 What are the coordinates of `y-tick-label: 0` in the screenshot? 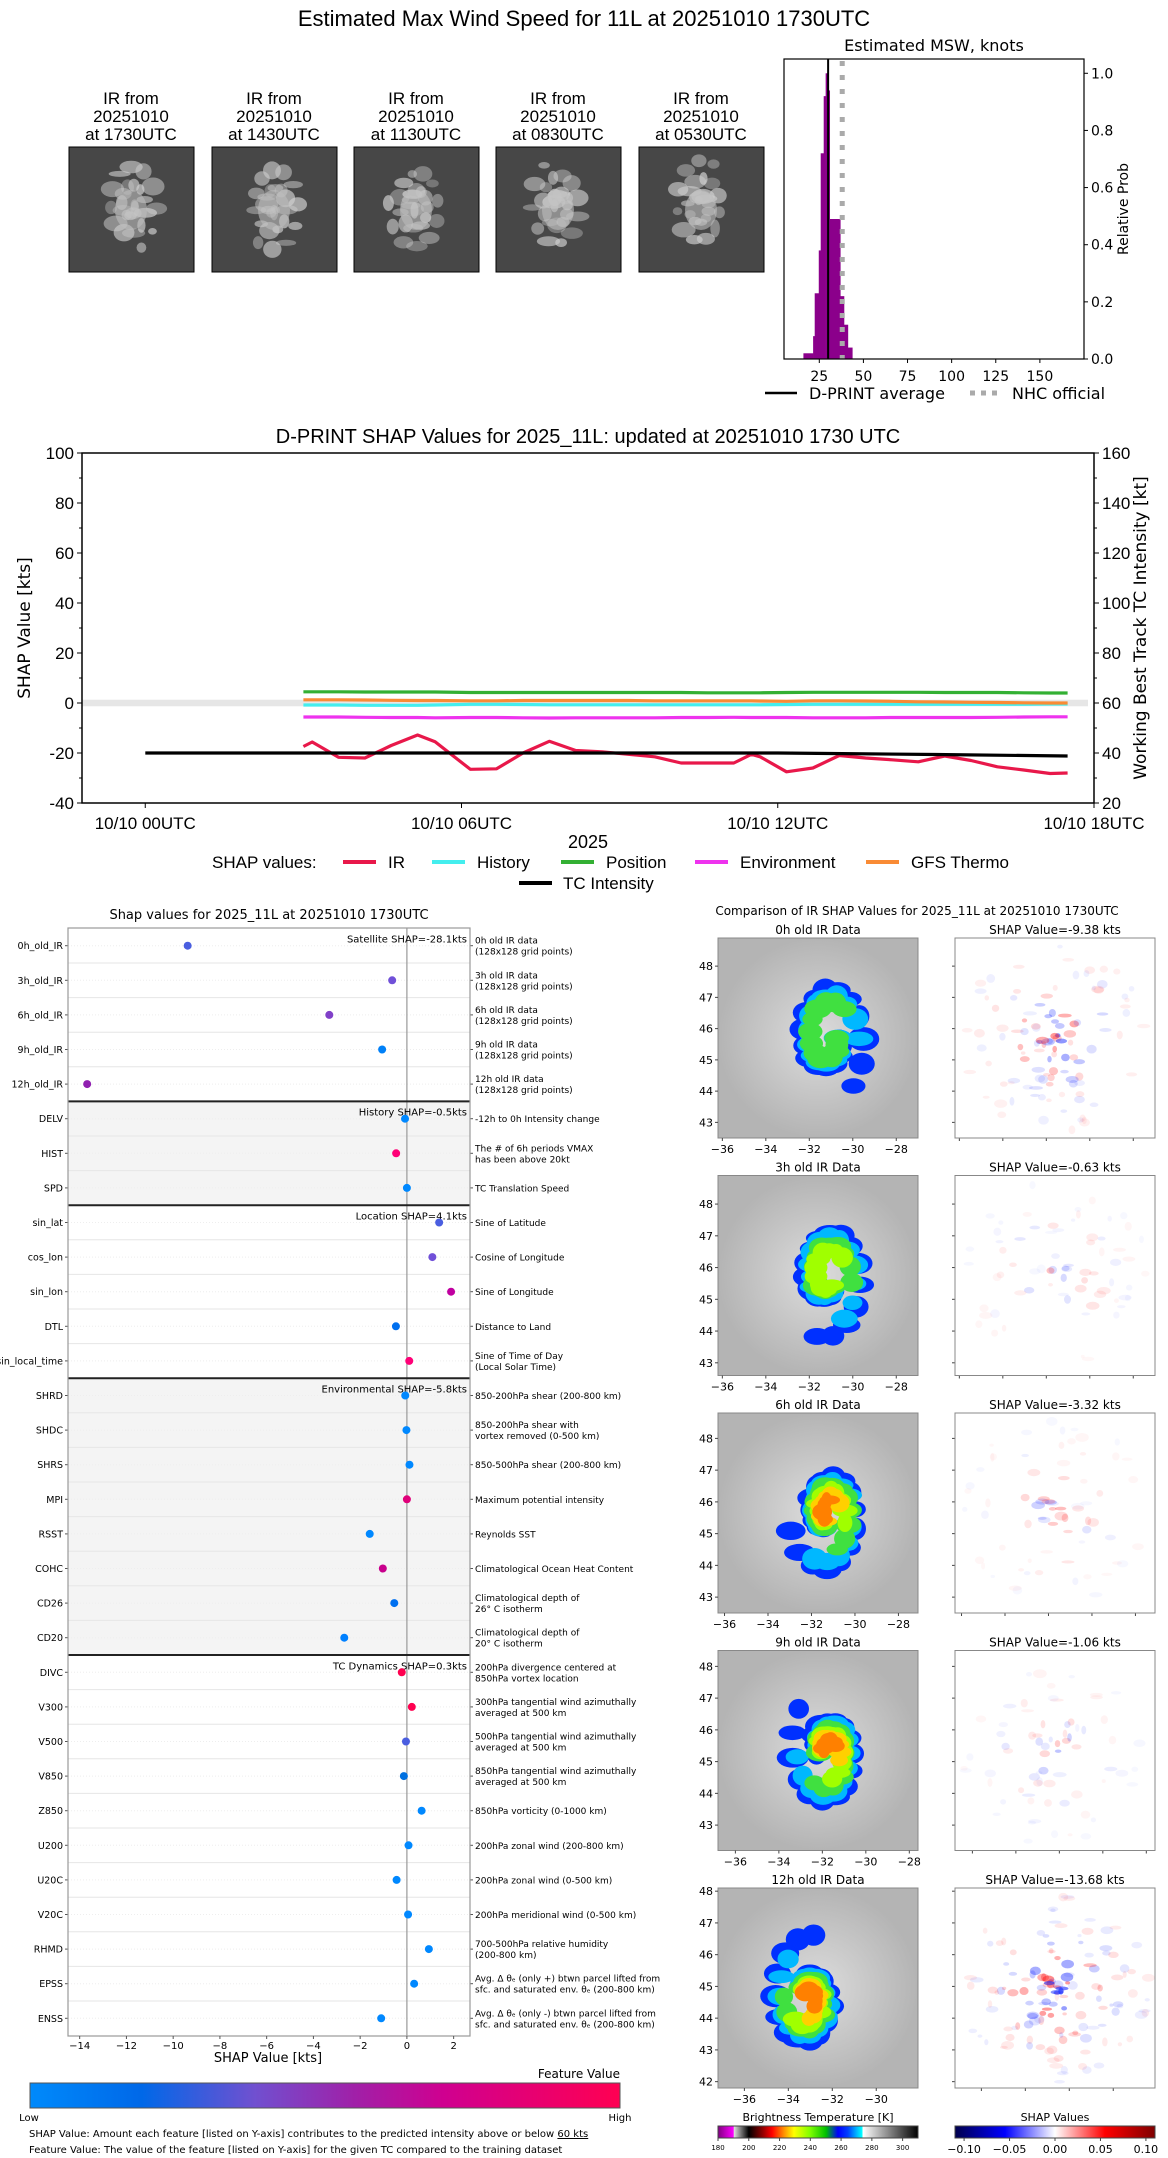 It's located at (69, 703).